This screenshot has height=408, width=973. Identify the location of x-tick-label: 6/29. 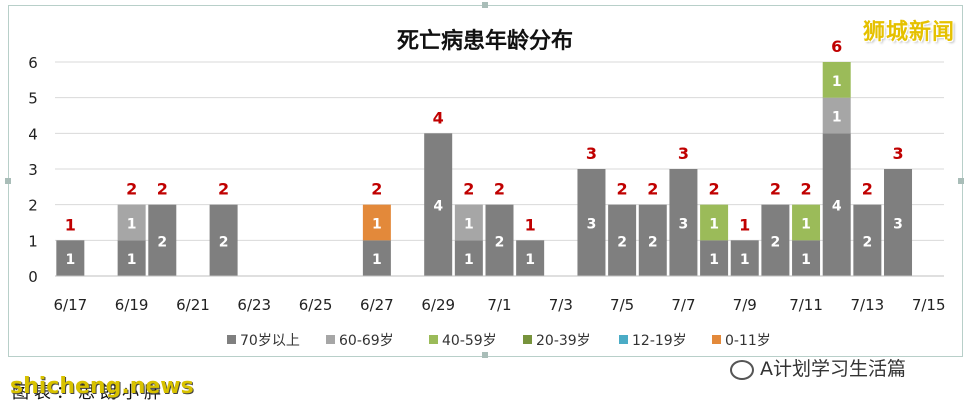
(438, 305).